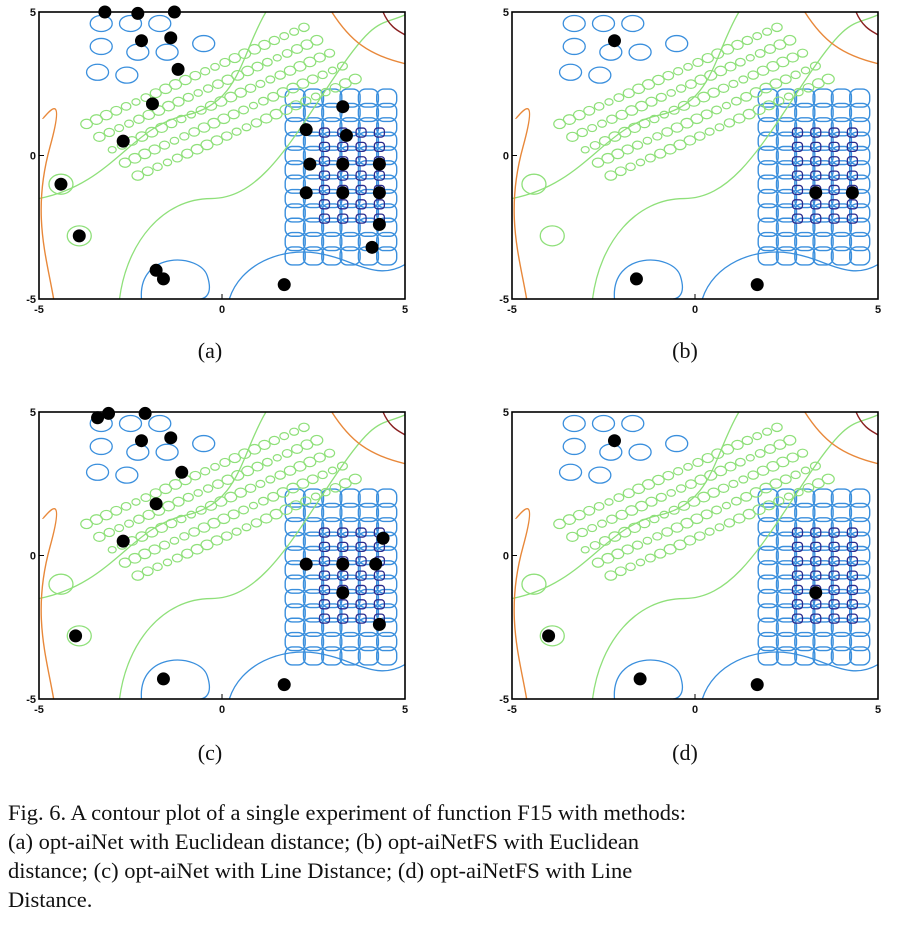 The image size is (915, 927). What do you see at coordinates (33, 13) in the screenshot?
I see `y-tick-label: 5` at bounding box center [33, 13].